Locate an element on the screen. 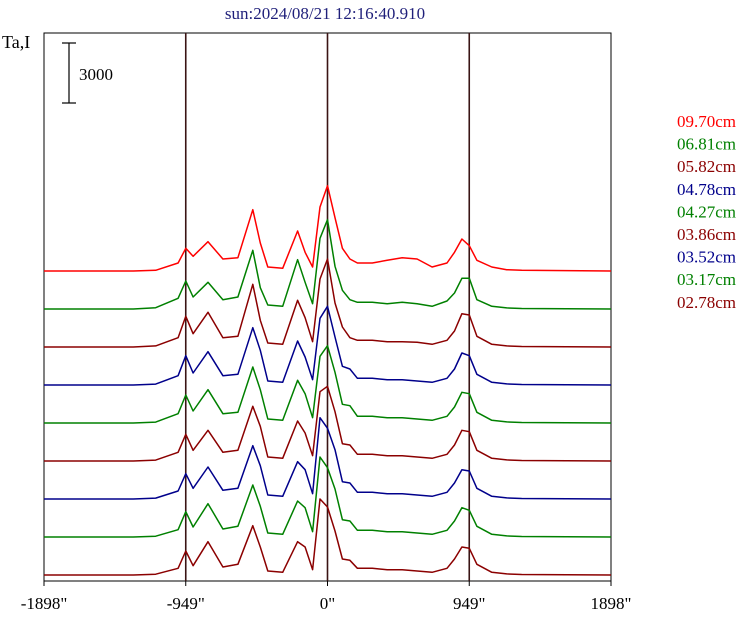  y-axis-label: Ta,I is located at coordinates (16, 42).